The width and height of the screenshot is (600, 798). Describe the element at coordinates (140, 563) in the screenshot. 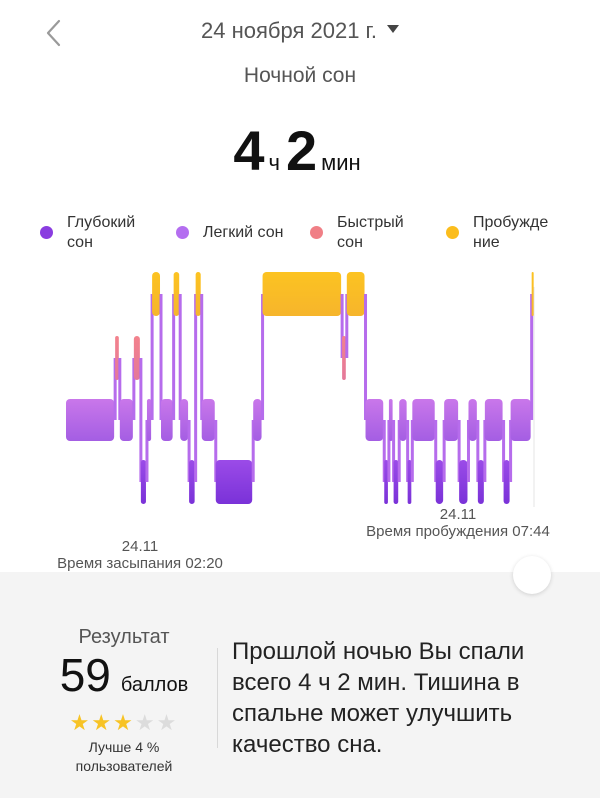

I see `sleep-start-label: Время засыпания 02:20` at that location.